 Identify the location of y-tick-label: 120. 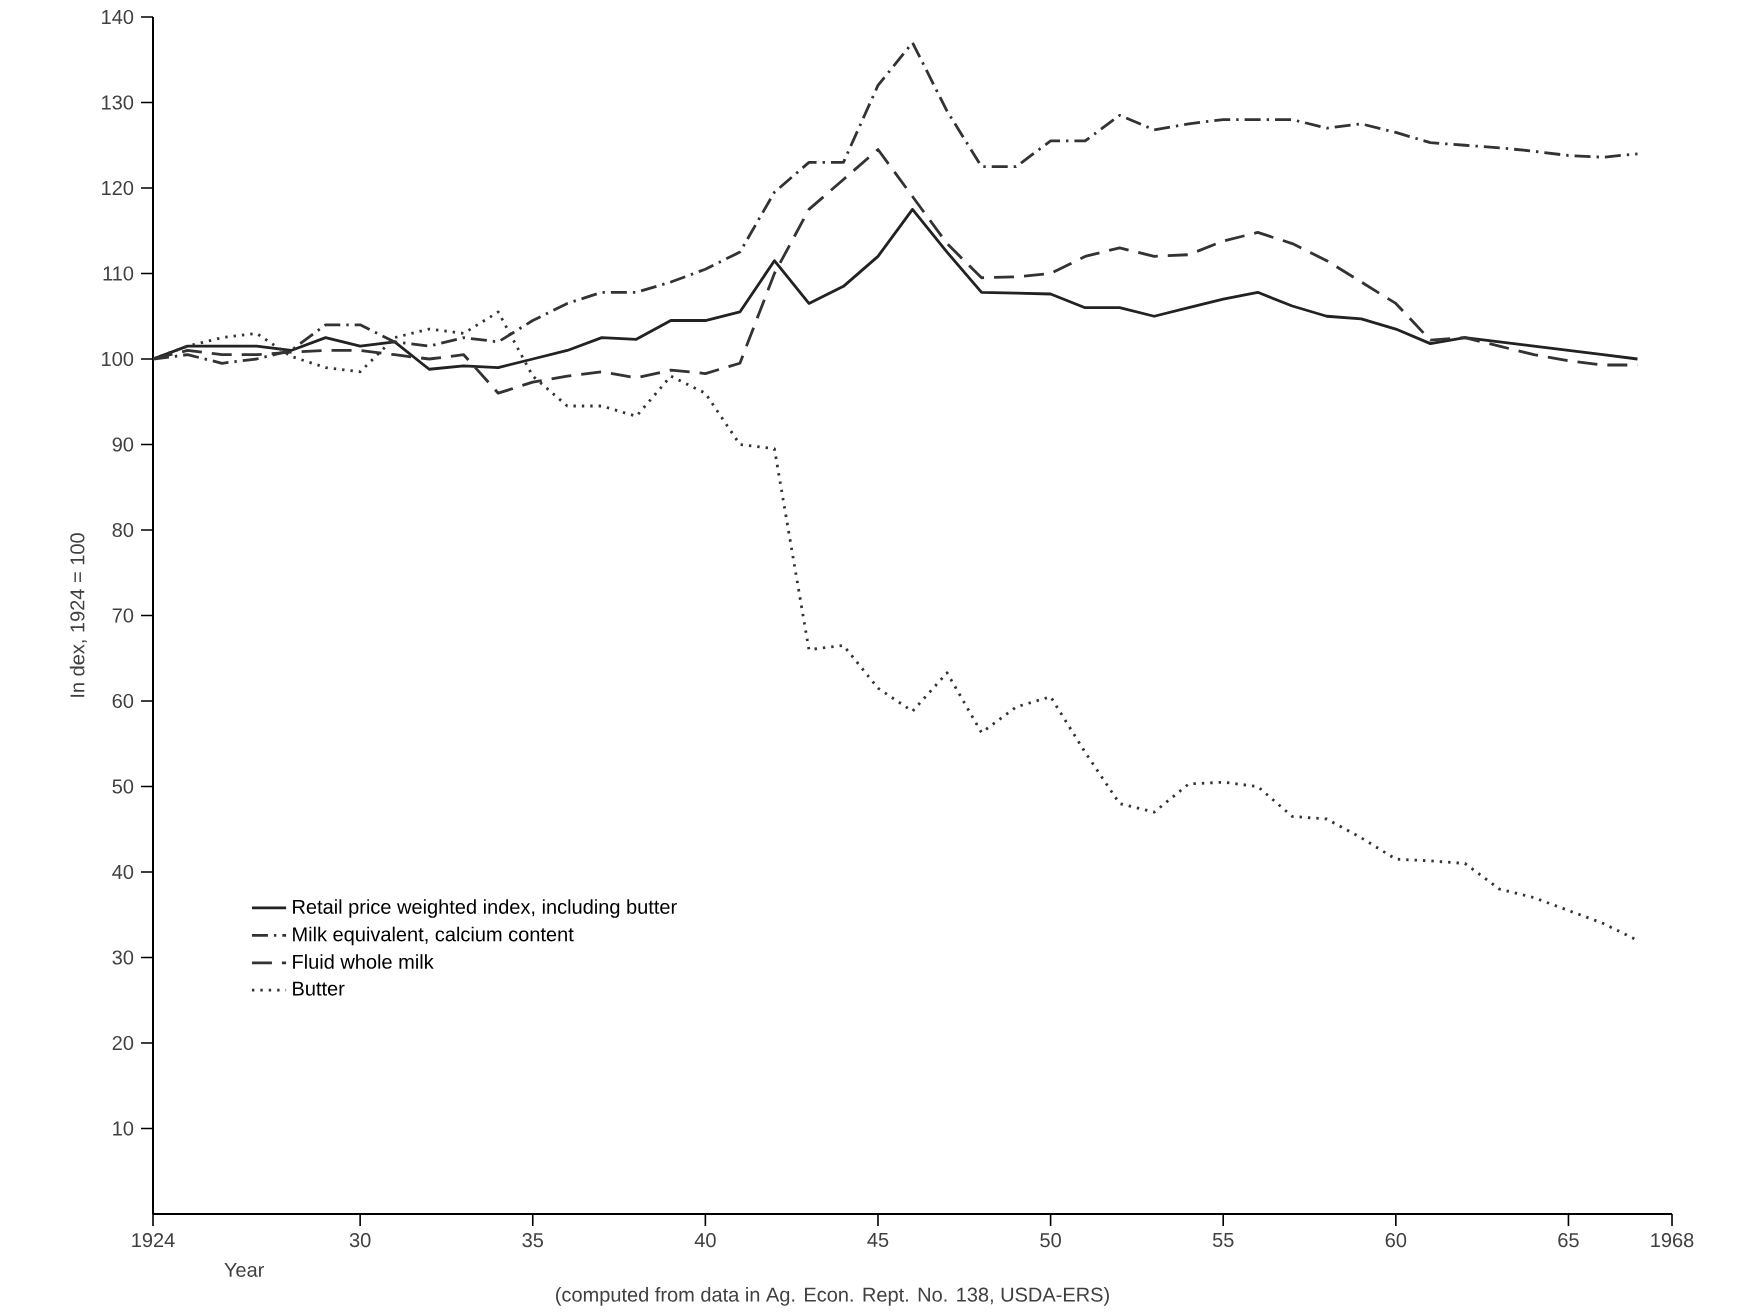
(118, 188).